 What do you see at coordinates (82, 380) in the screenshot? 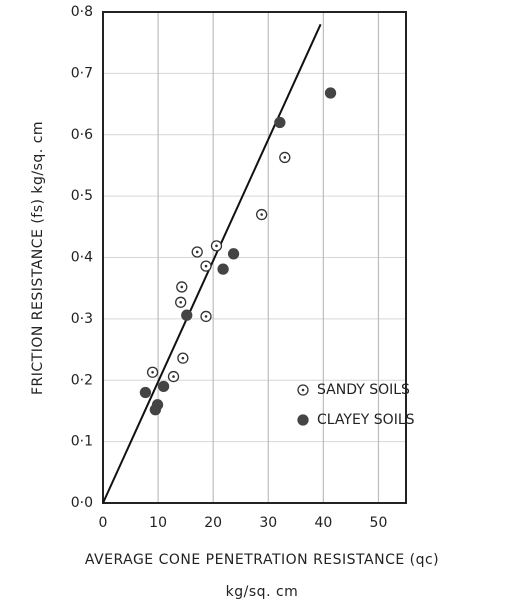
I see `y-tick-label: 0·2` at bounding box center [82, 380].